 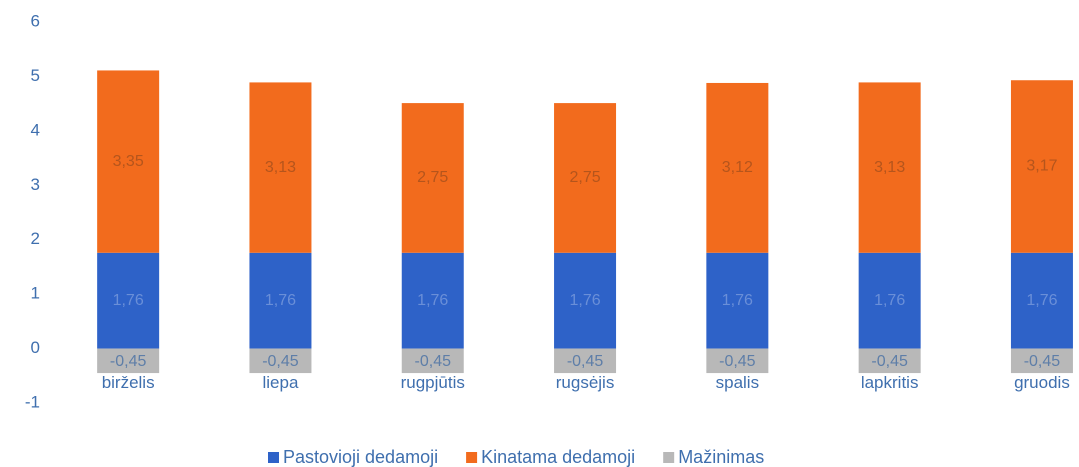 What do you see at coordinates (35, 238) in the screenshot?
I see `y-tick-label: 2` at bounding box center [35, 238].